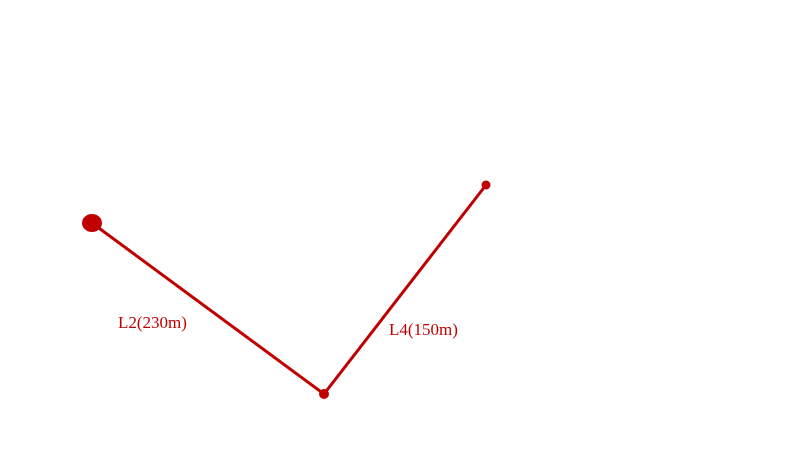  Describe the element at coordinates (152, 322) in the screenshot. I see `segment-l2-label: L2(230m)` at that location.